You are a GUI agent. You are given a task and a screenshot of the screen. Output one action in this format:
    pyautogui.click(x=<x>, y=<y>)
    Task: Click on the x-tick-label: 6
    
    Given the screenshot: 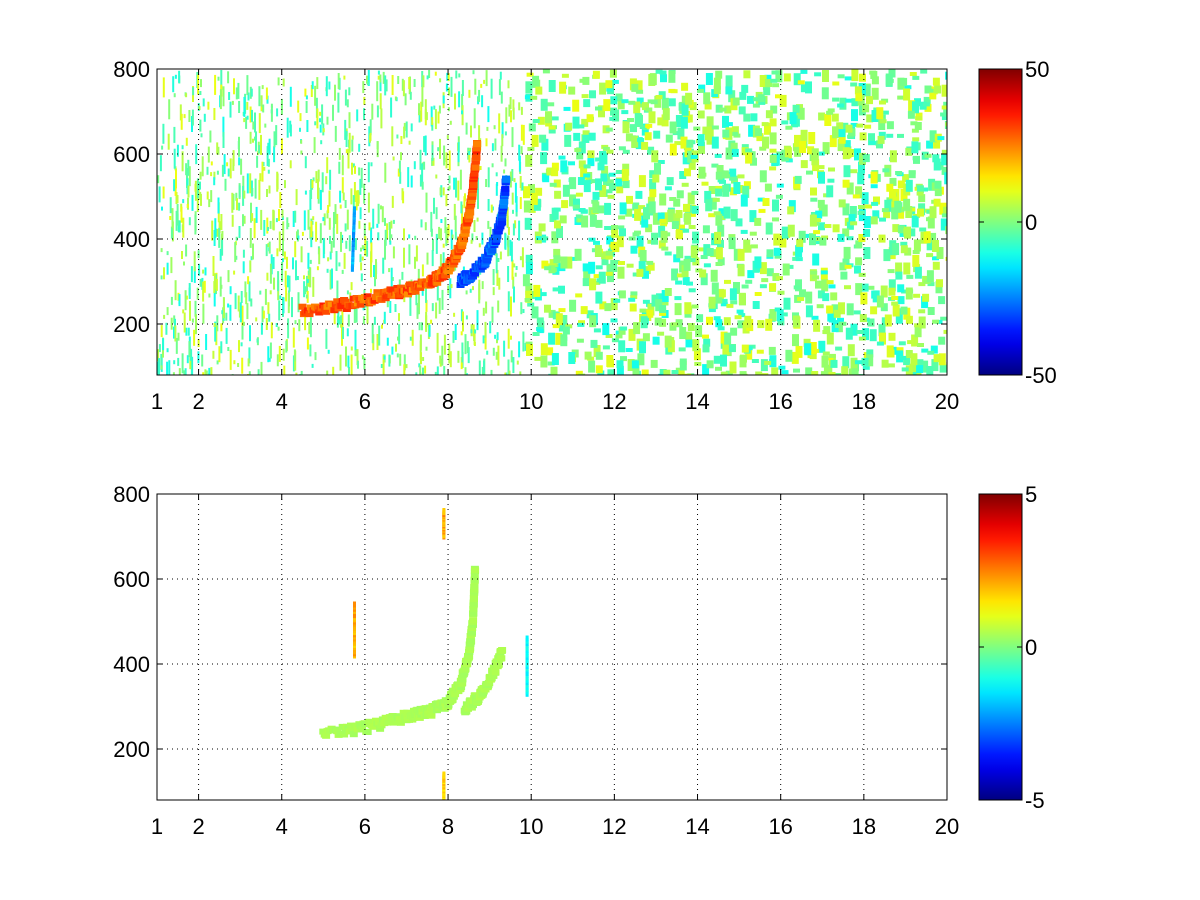 What is the action you would take?
    pyautogui.click(x=365, y=401)
    